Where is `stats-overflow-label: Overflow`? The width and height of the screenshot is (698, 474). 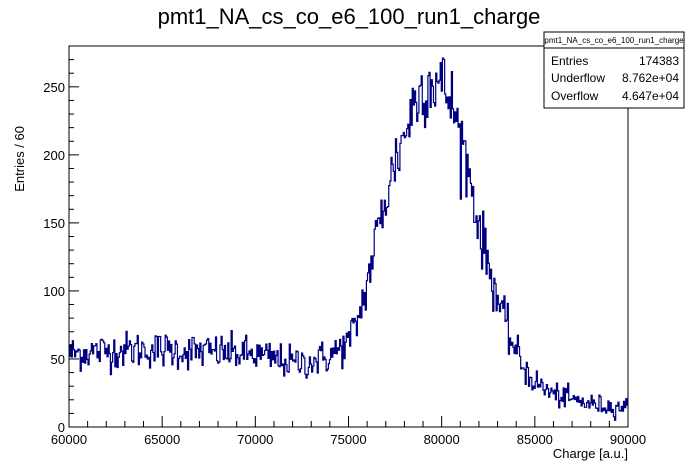
stats-overflow-label: Overflow is located at coordinates (575, 96).